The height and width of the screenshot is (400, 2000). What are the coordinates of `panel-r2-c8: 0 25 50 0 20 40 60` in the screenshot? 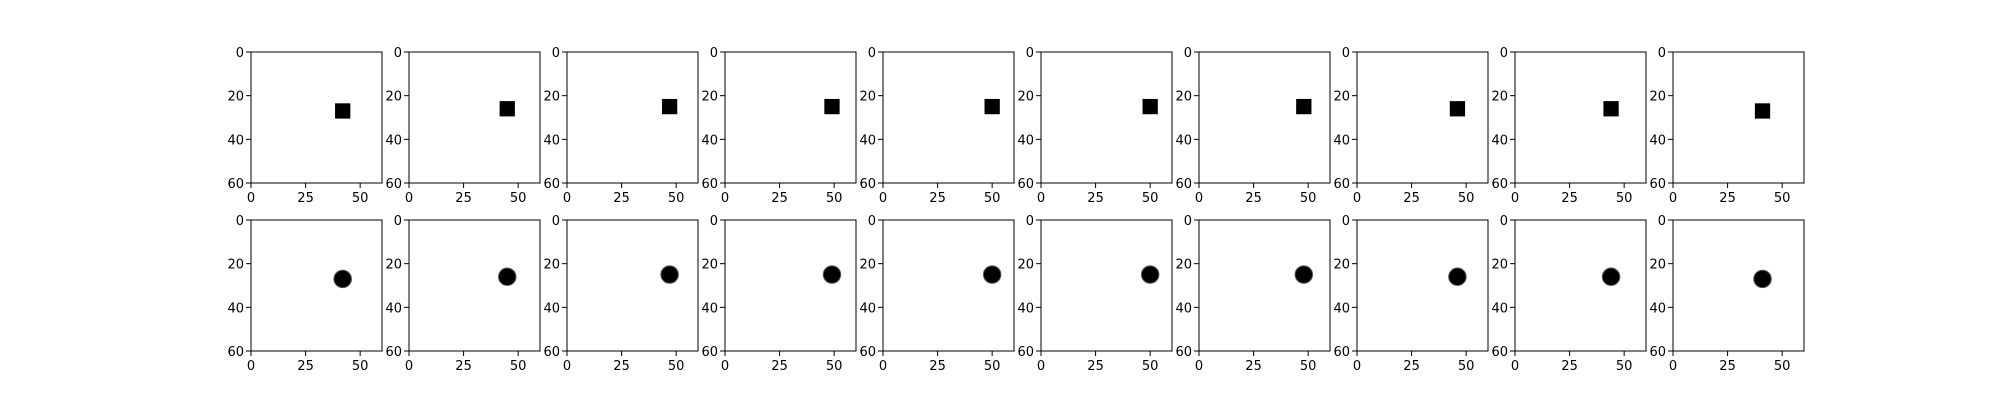 It's located at (1411, 294).